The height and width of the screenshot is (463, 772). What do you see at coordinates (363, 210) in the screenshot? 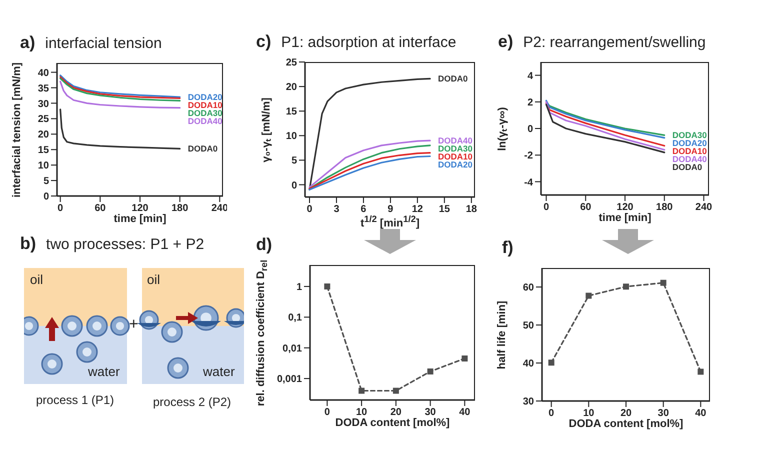
I see `x-tick-label: 6` at bounding box center [363, 210].